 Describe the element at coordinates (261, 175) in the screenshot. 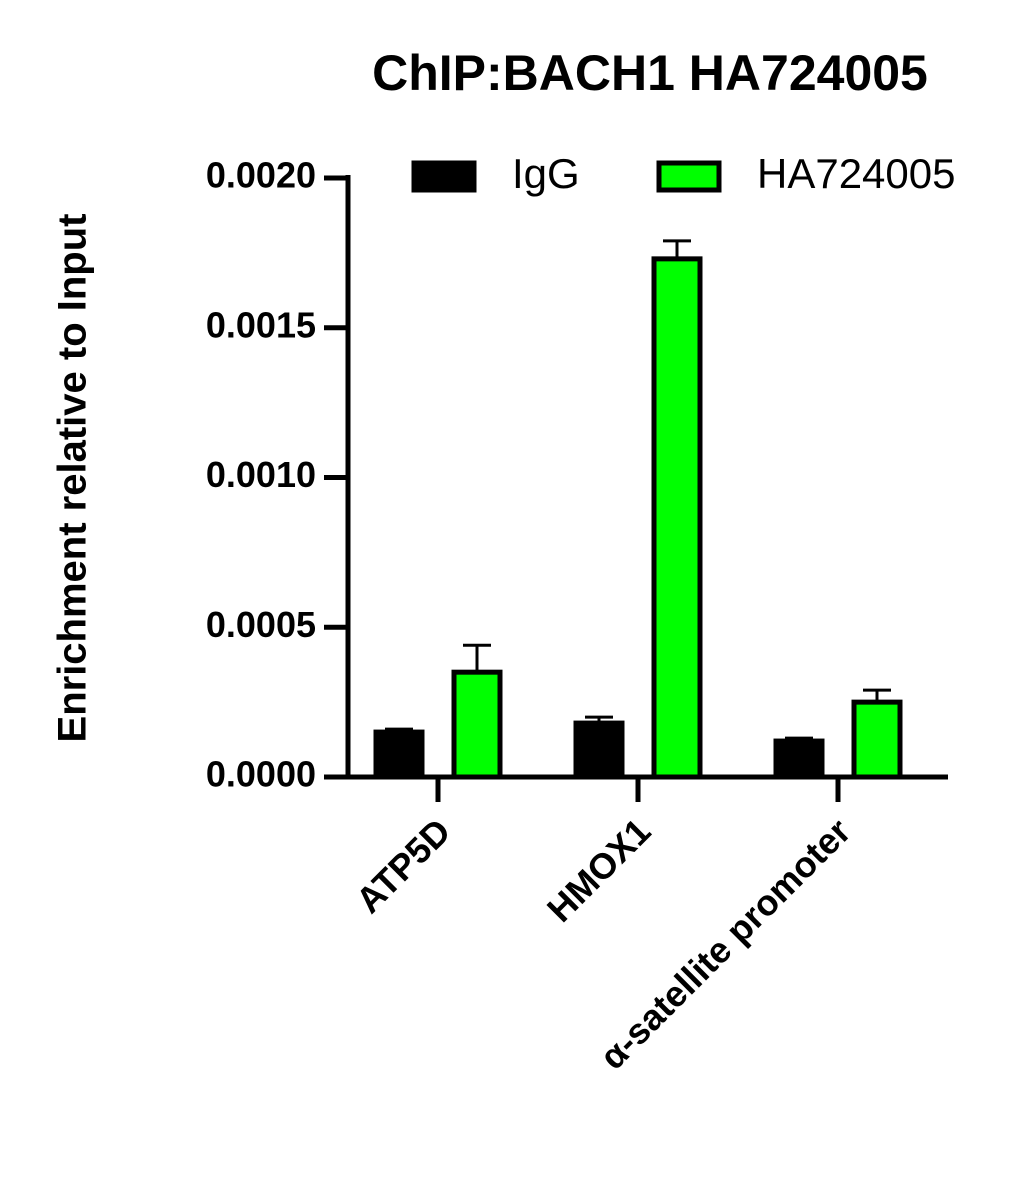

I see `y-tick-label: 0.0020` at that location.